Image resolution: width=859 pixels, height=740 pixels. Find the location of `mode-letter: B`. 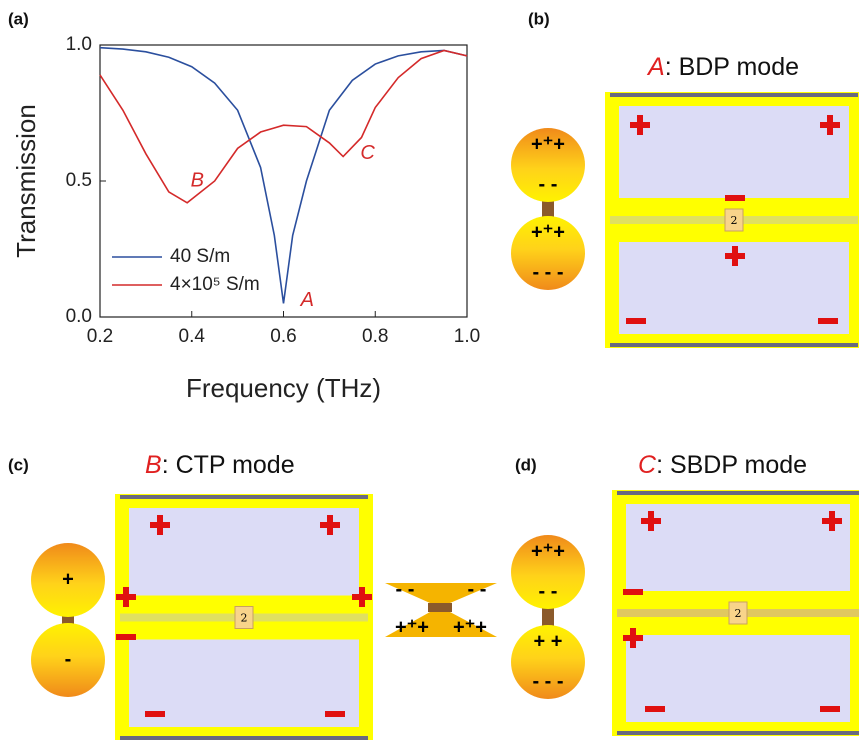

mode-letter: B is located at coordinates (153, 465).